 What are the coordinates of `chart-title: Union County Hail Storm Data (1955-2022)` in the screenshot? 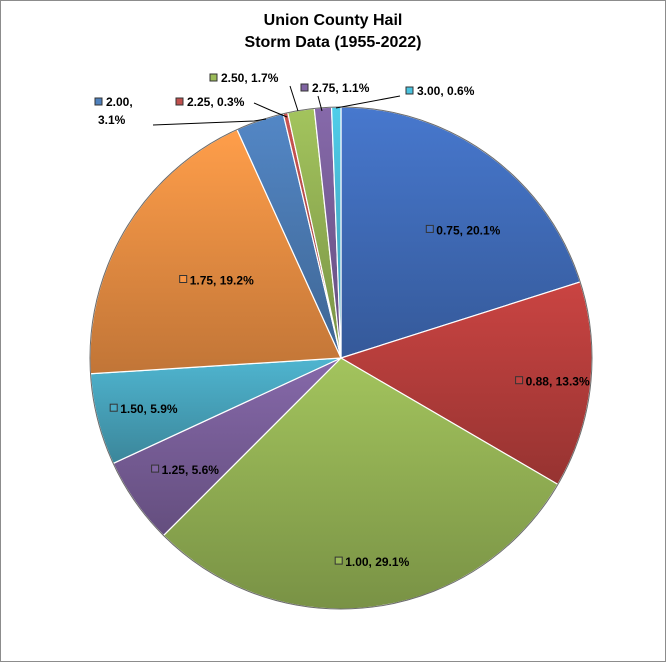 It's located at (333, 32).